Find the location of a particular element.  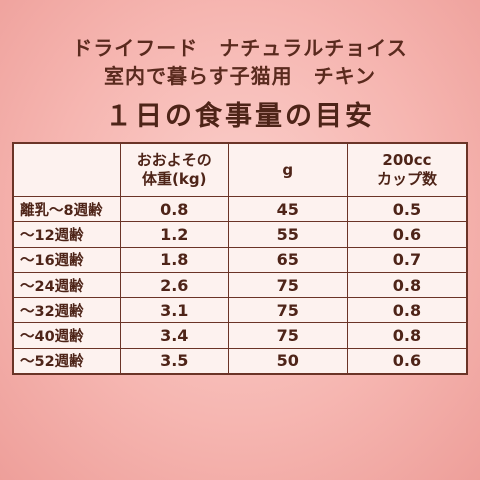

header-grams: g is located at coordinates (287, 169).